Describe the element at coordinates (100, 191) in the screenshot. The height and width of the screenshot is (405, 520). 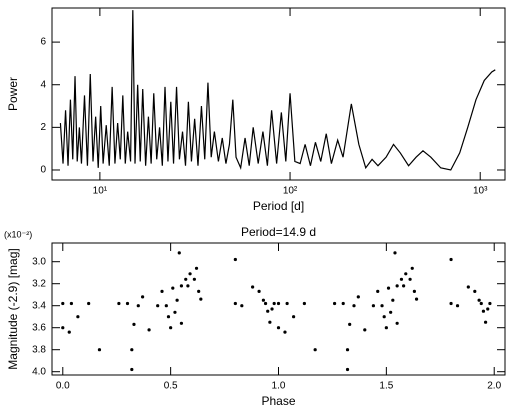
I see `x-tick-label: 10¹` at that location.